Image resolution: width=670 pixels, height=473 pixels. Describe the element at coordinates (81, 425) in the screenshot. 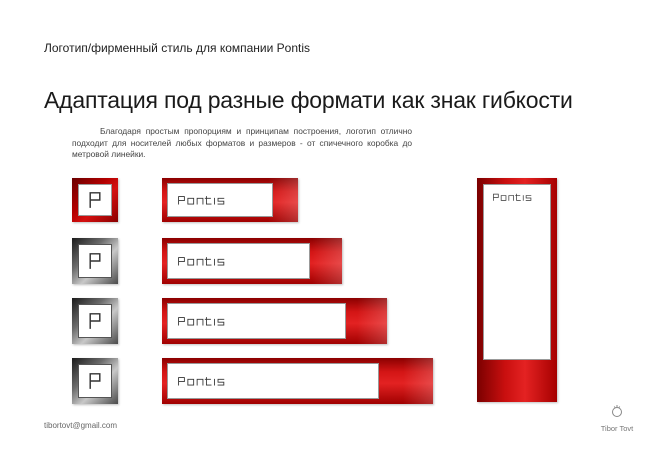

I see `footer-email: tibortovt@gmail.com` at that location.